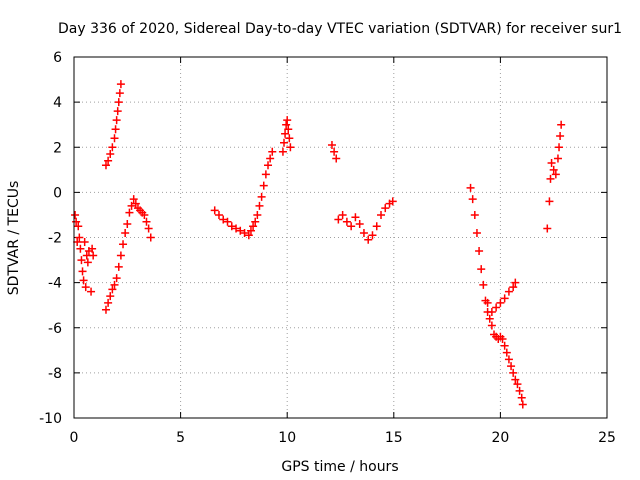 This screenshot has width=640, height=480. What do you see at coordinates (57, 148) in the screenshot?
I see `y-tick-label: 2` at bounding box center [57, 148].